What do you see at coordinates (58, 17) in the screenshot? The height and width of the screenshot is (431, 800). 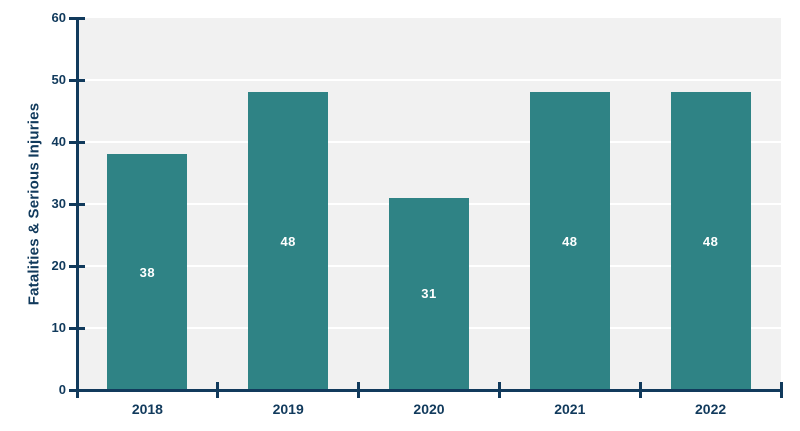 I see `y-tick-label-60: 60` at bounding box center [58, 17].